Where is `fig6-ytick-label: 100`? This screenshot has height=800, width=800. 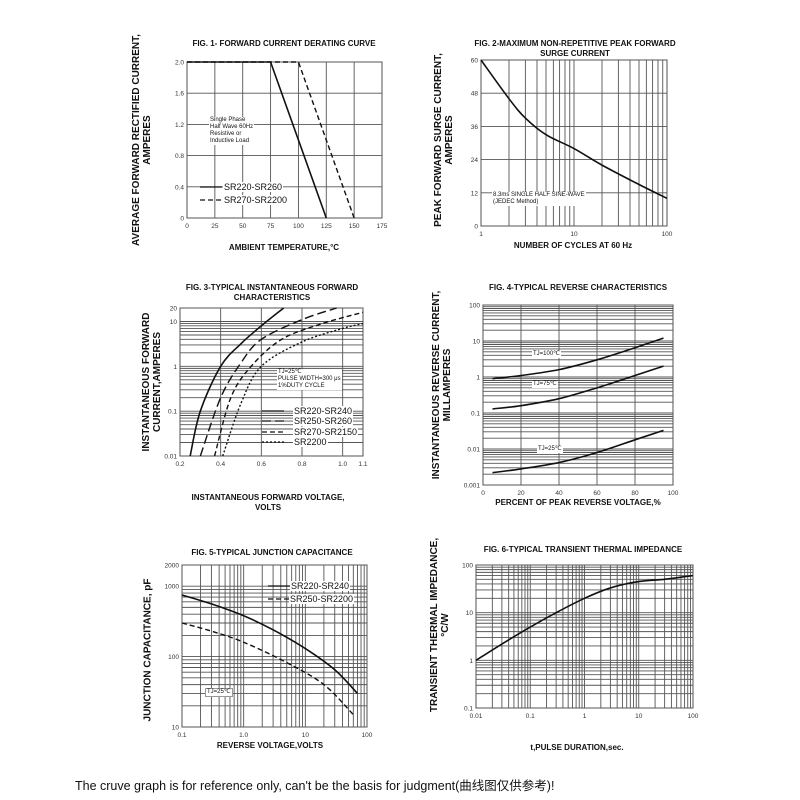 fig6-ytick-label: 100 is located at coordinates (467, 566).